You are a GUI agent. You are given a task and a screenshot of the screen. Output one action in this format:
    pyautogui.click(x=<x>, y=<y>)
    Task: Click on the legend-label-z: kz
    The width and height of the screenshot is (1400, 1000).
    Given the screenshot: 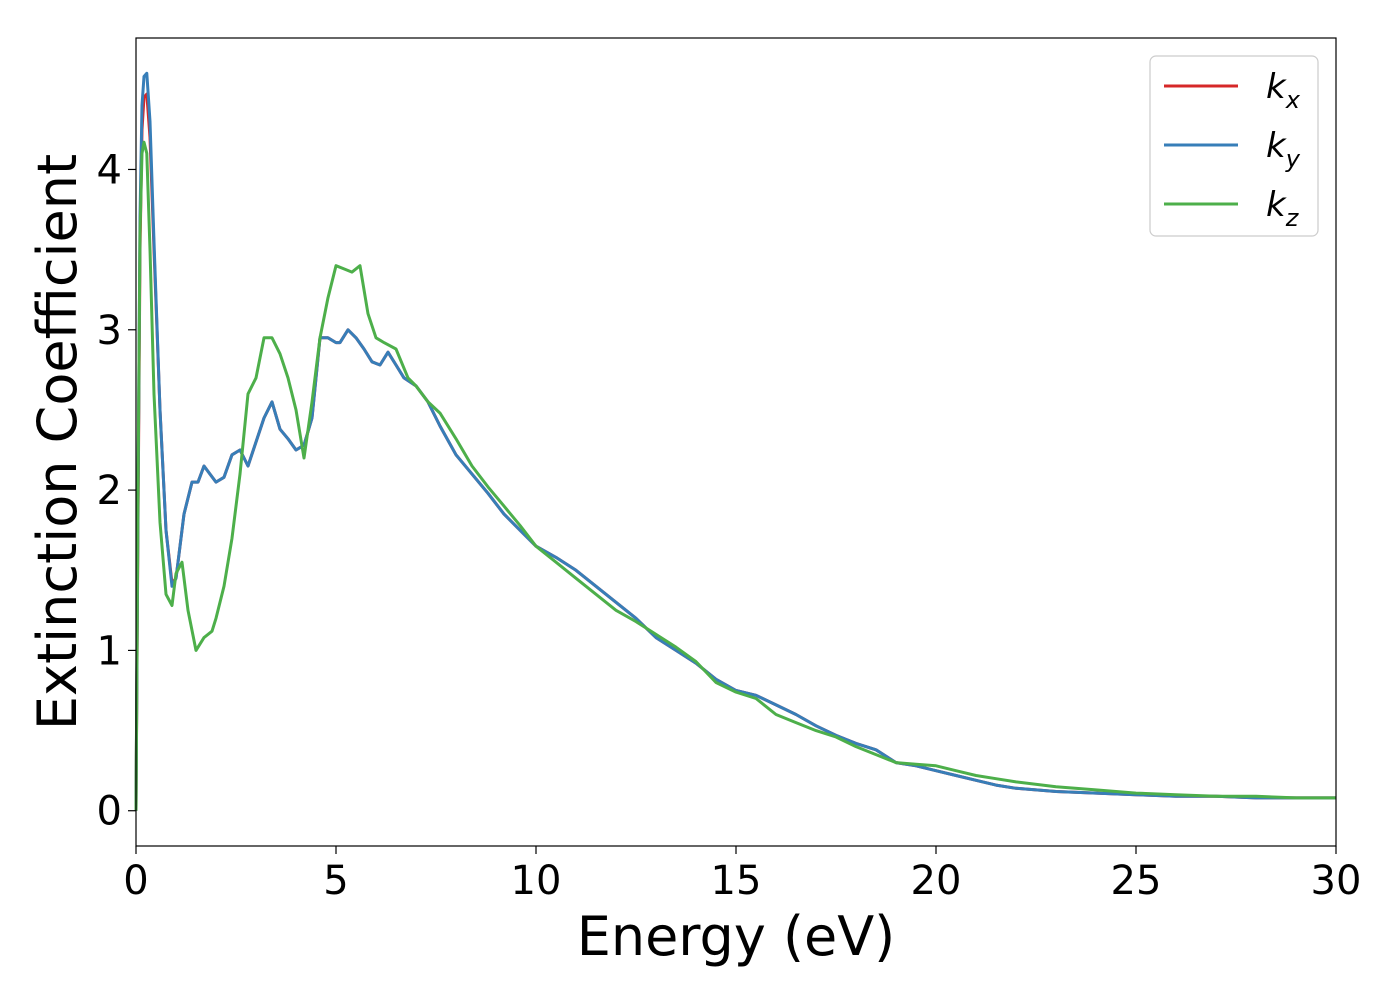 What is the action you would take?
    pyautogui.click(x=1283, y=208)
    